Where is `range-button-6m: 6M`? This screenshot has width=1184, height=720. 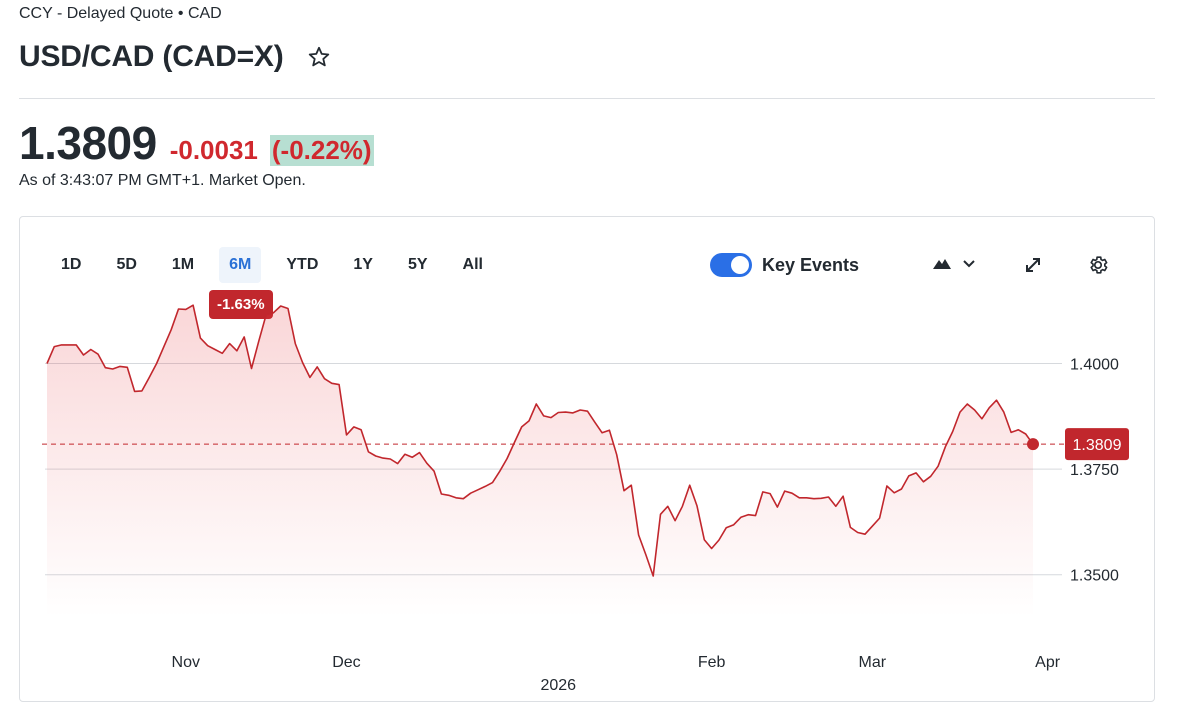 range-button-6m: 6M is located at coordinates (240, 265).